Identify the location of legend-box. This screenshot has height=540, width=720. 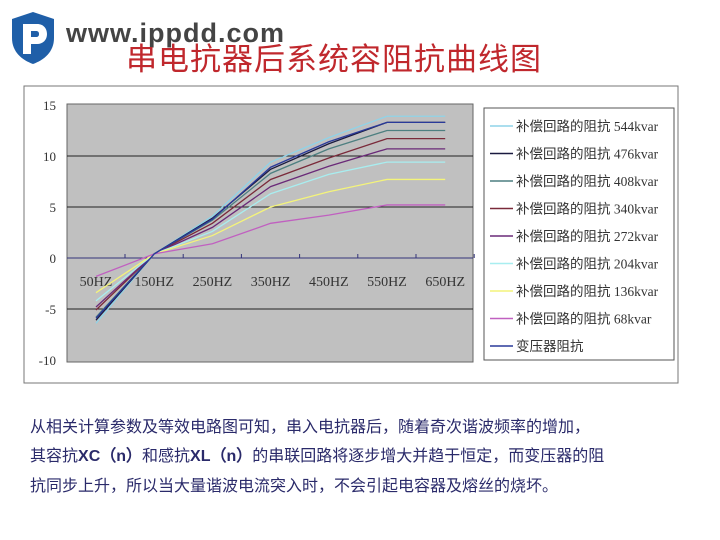
(579, 234).